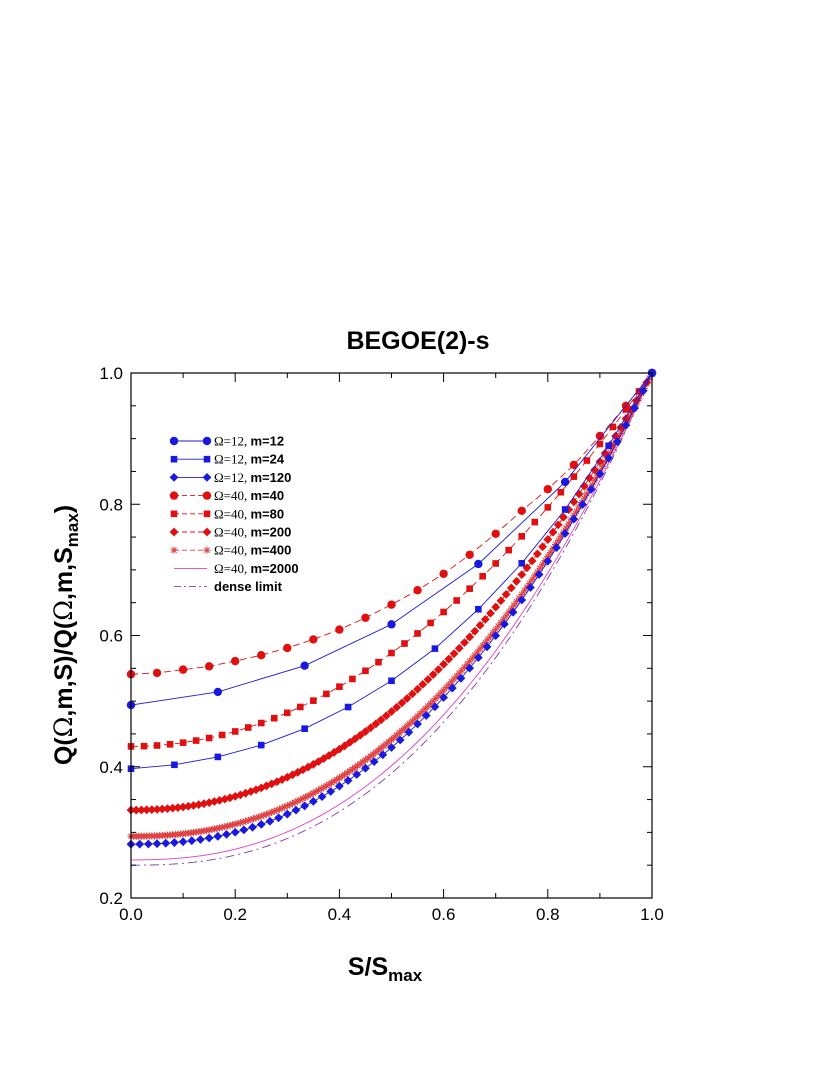 Image resolution: width=830 pixels, height=1075 pixels. I want to click on x-tick-label: 0.2, so click(235, 914).